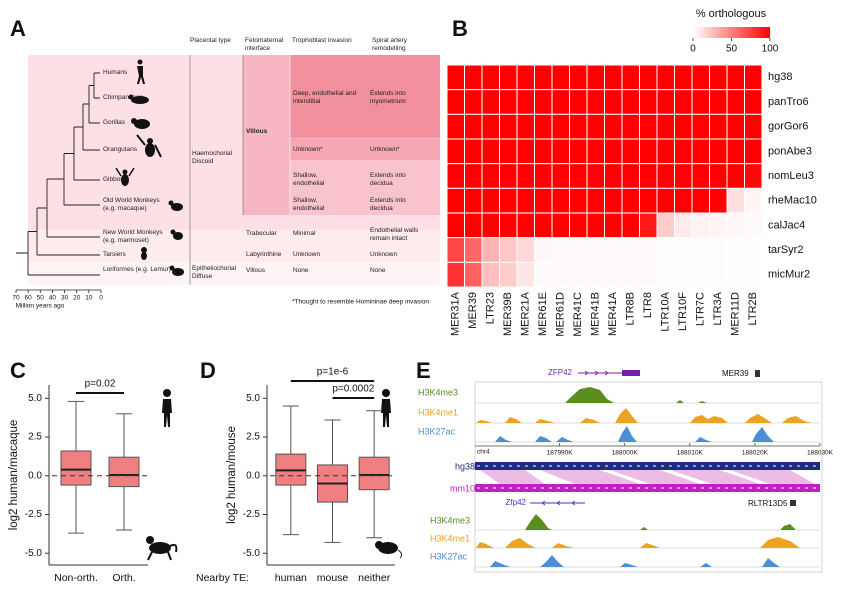  What do you see at coordinates (115, 179) in the screenshot?
I see `species-label: Gibbons` at bounding box center [115, 179].